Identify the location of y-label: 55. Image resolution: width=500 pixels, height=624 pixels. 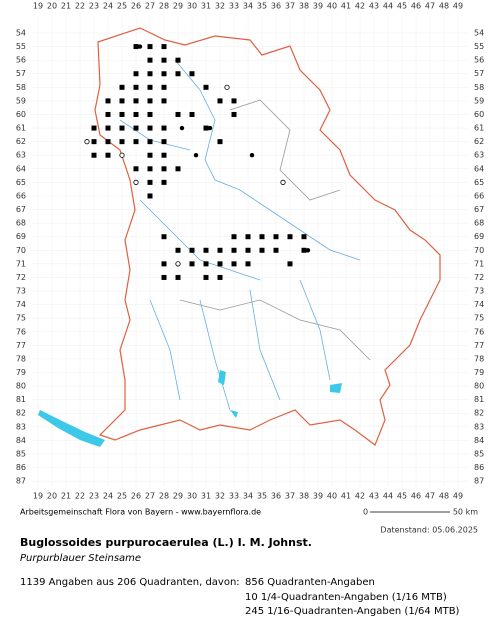
(479, 46).